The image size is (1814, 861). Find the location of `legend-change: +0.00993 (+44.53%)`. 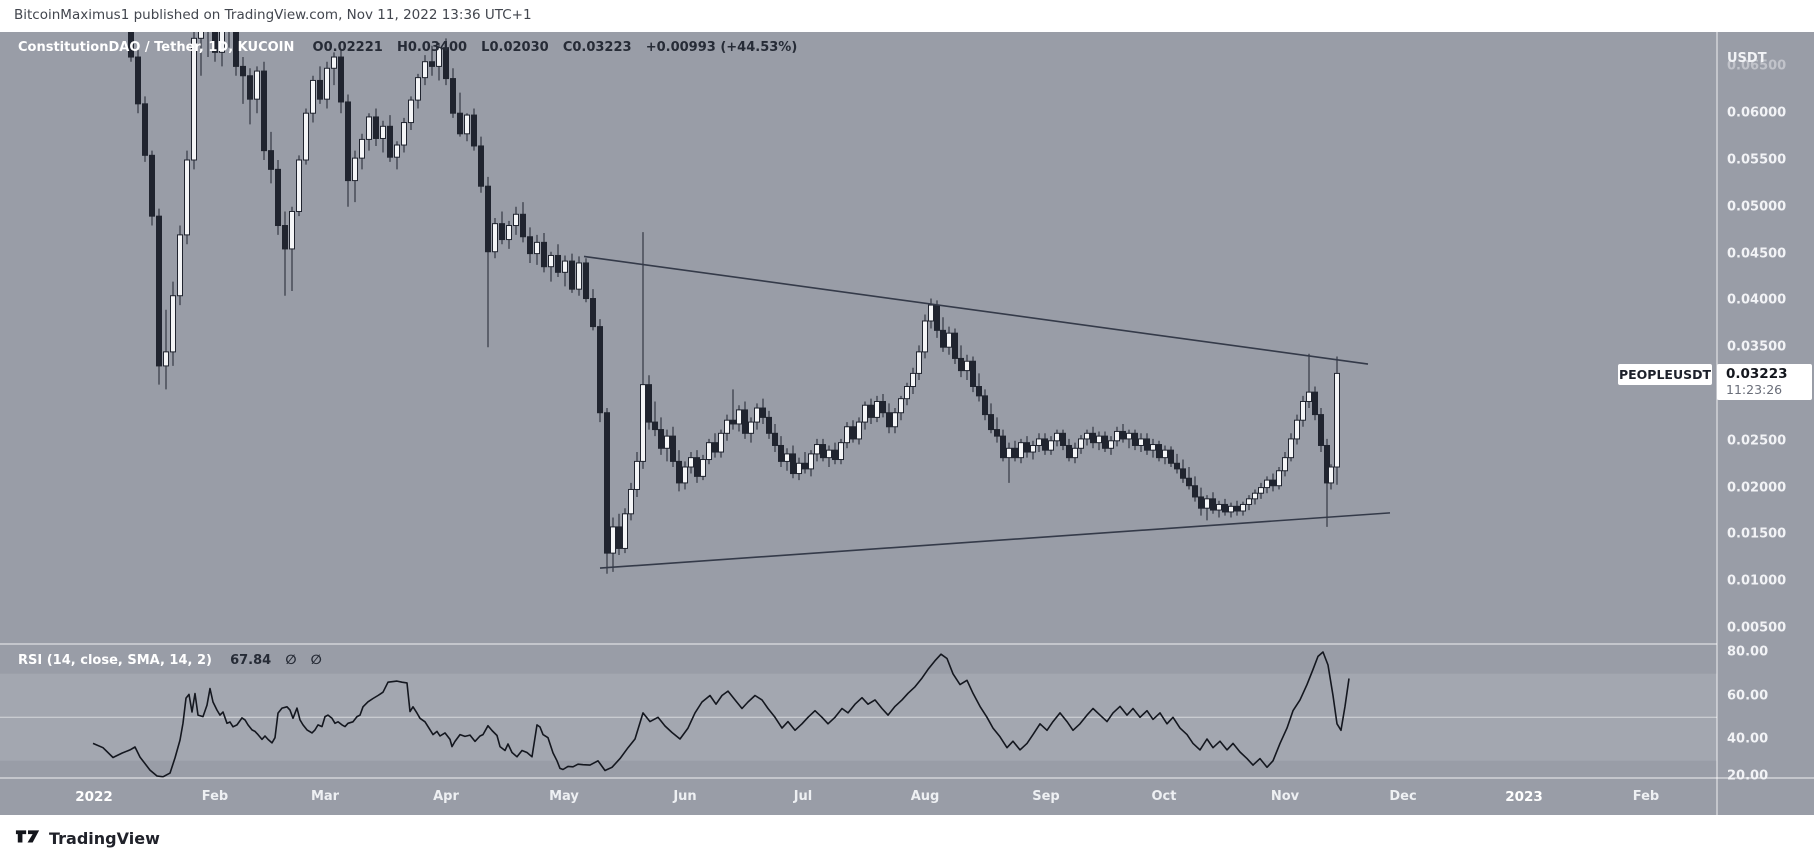

legend-change: +0.00993 (+44.53%) is located at coordinates (721, 47).